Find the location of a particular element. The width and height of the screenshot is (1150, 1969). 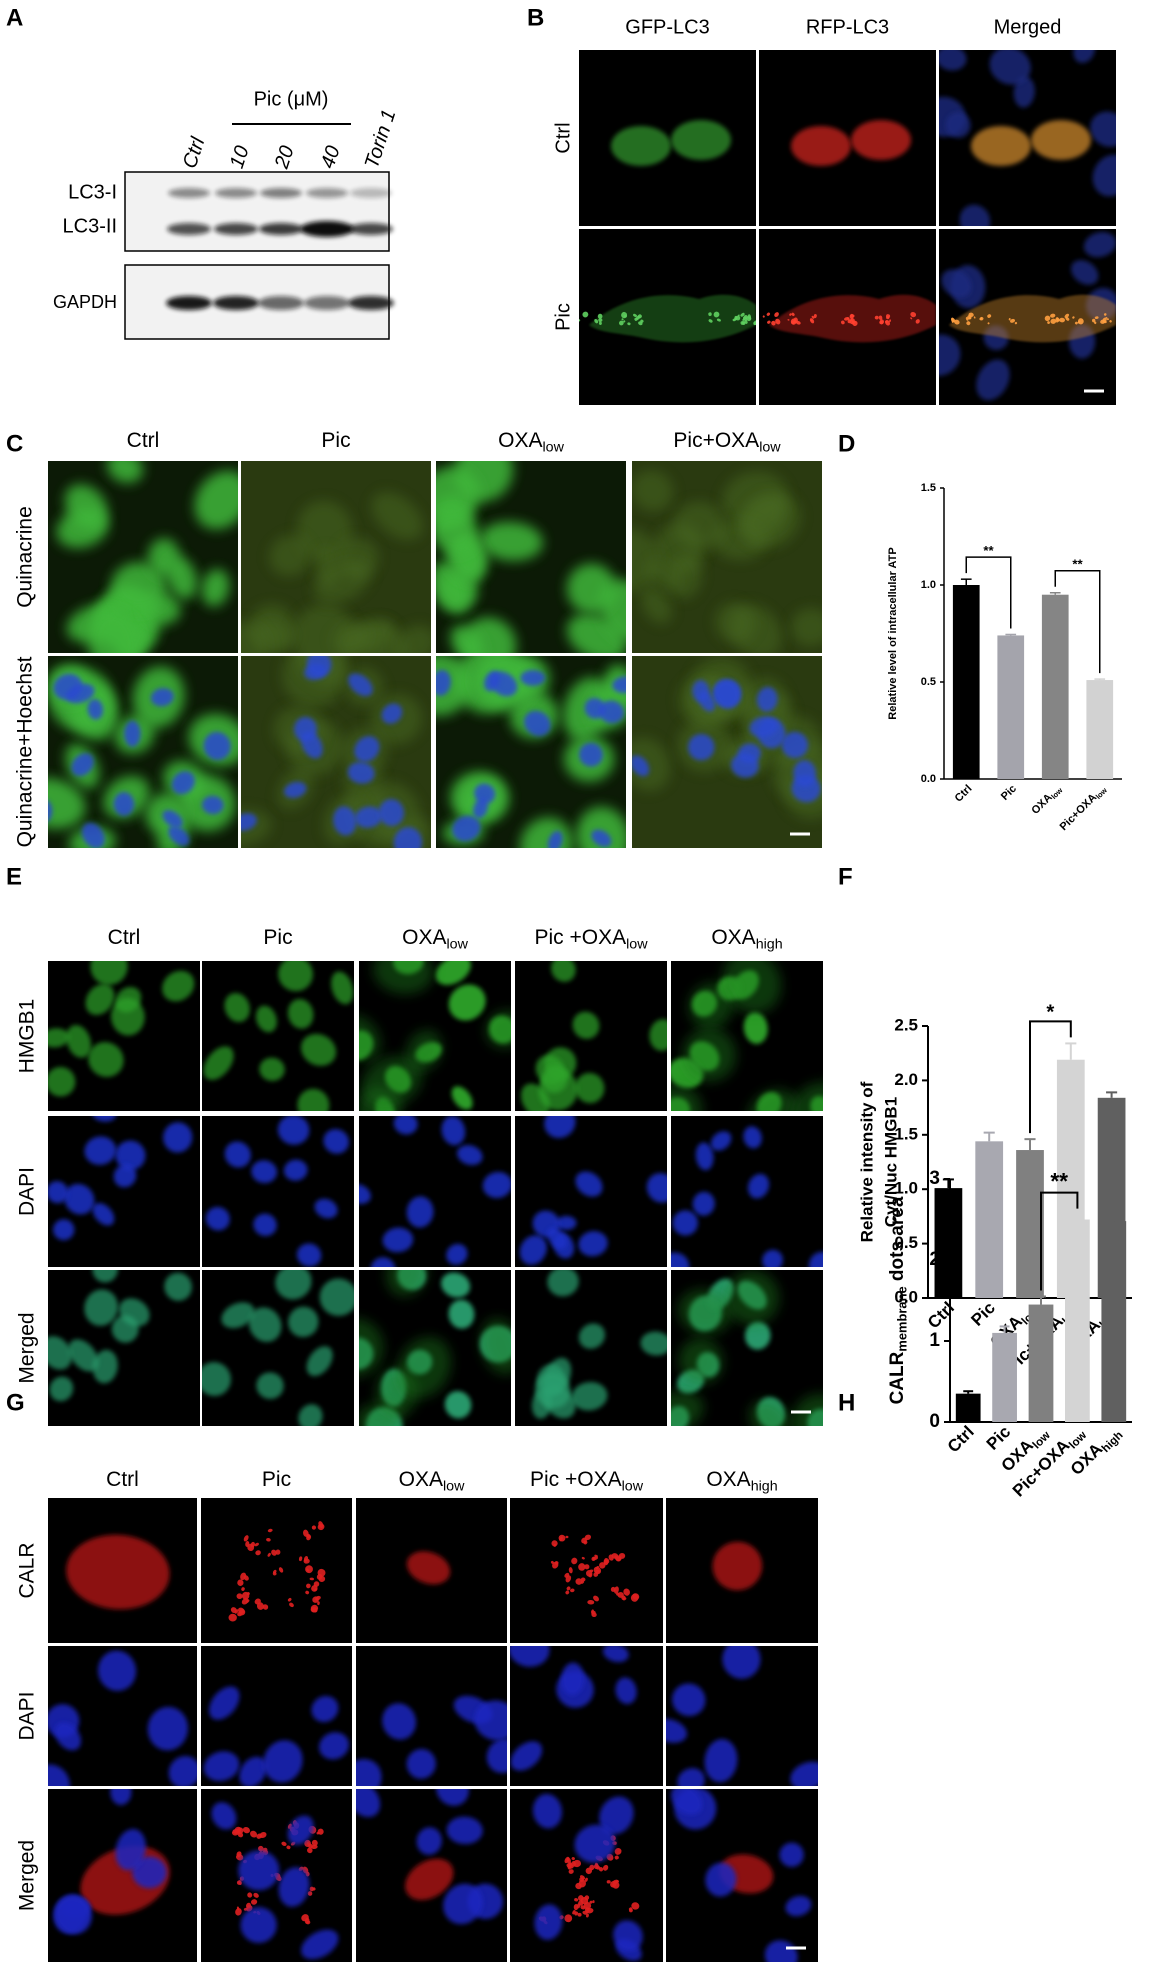

band-label: GAPDH is located at coordinates (85, 302).